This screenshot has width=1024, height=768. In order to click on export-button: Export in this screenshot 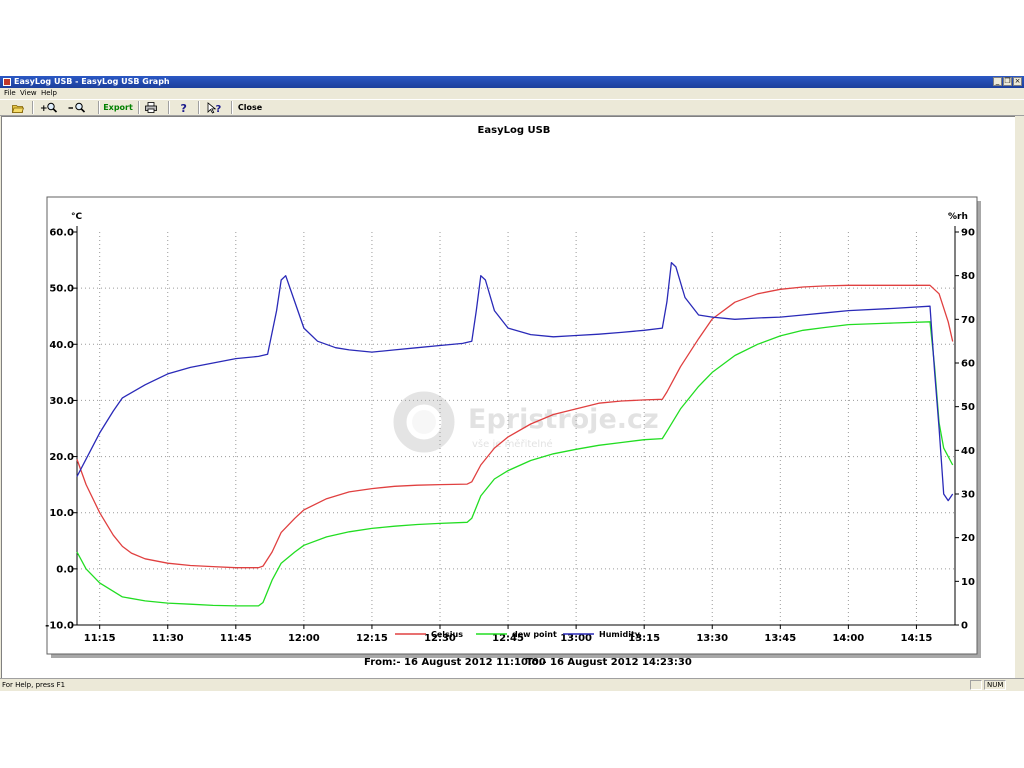, I will do `click(118, 107)`.